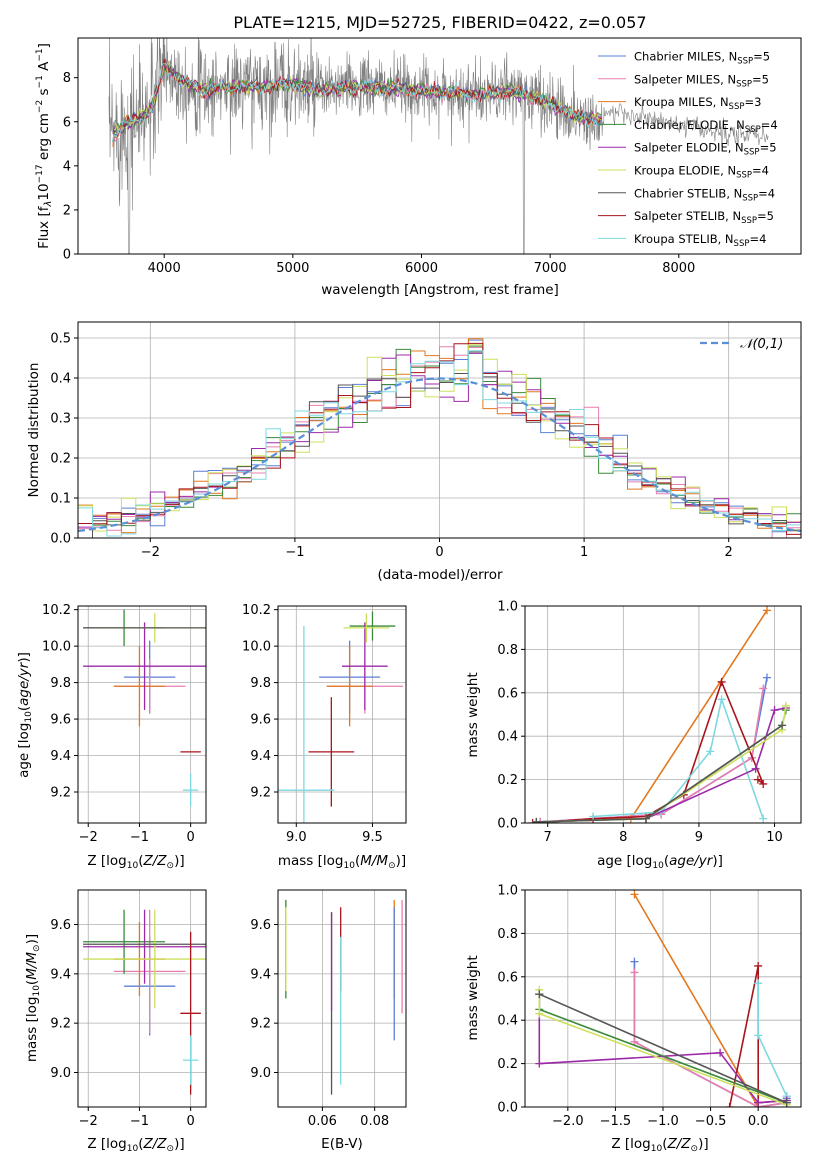 The width and height of the screenshot is (819, 1170). What do you see at coordinates (374, 1121) in the screenshot?
I see `x-tick-label: 0.08` at bounding box center [374, 1121].